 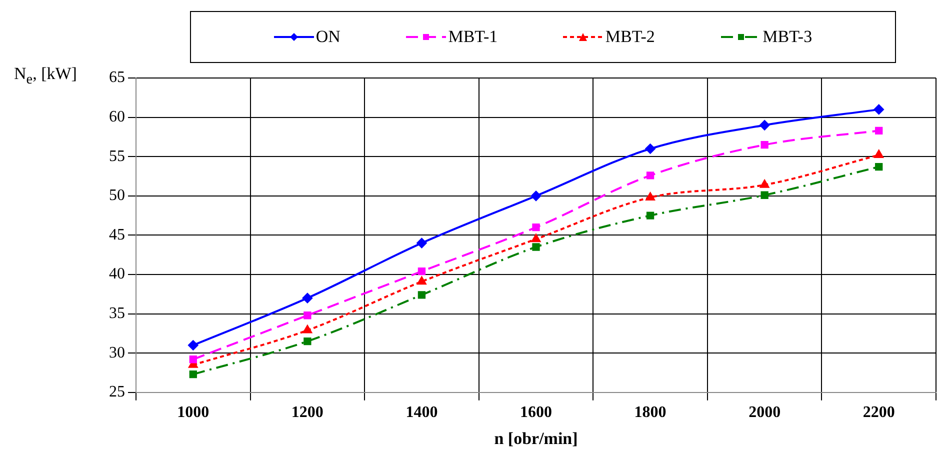 I want to click on x-tick-label: 1600, so click(x=536, y=413).